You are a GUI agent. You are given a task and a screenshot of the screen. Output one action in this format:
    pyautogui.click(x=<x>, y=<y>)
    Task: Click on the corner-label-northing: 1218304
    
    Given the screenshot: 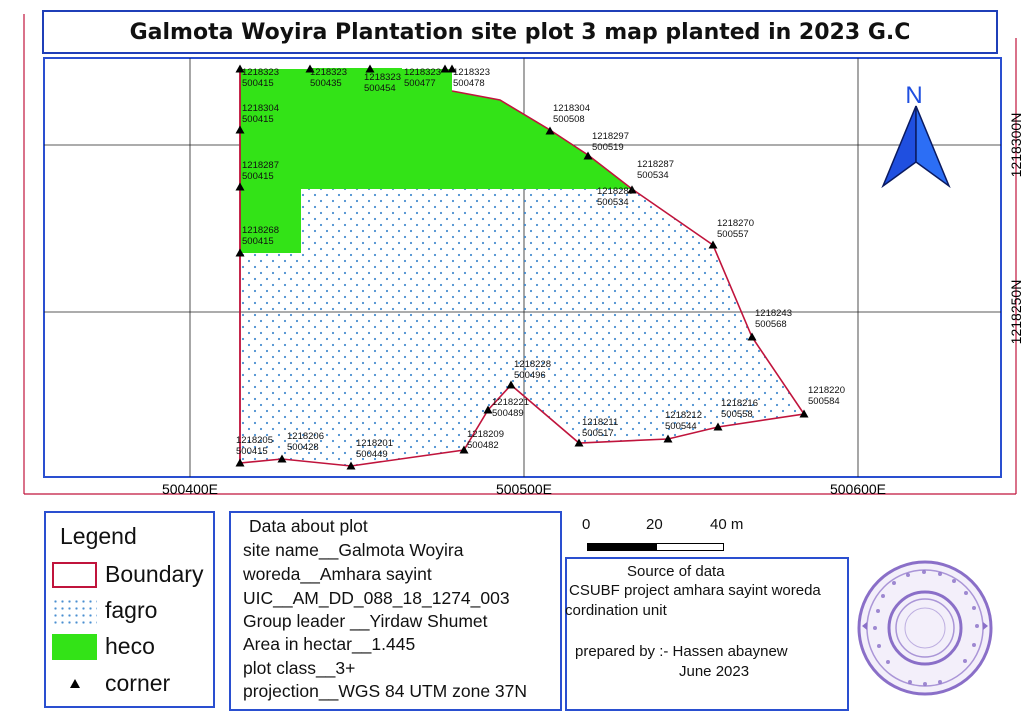 What is the action you would take?
    pyautogui.click(x=571, y=108)
    